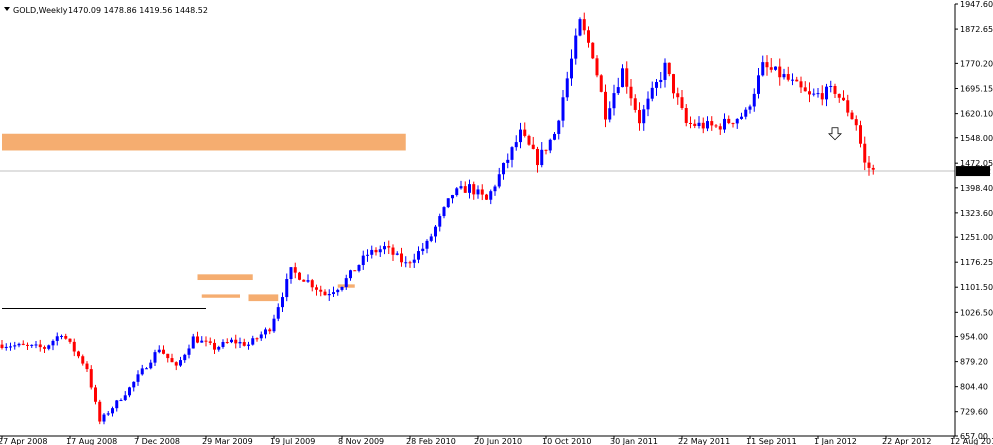  What do you see at coordinates (974, 436) in the screenshot?
I see `y-tick-label: 657.00` at bounding box center [974, 436].